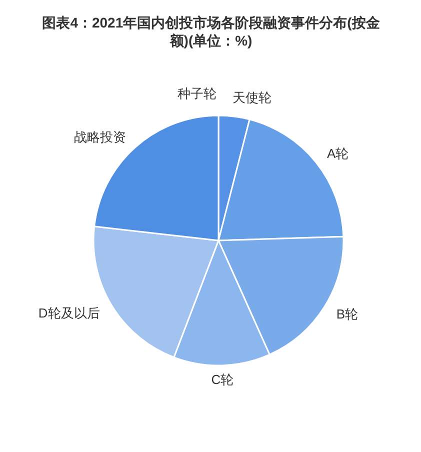 This screenshot has width=421, height=452. Describe the element at coordinates (197, 93) in the screenshot. I see `category-label: 种子轮` at that location.